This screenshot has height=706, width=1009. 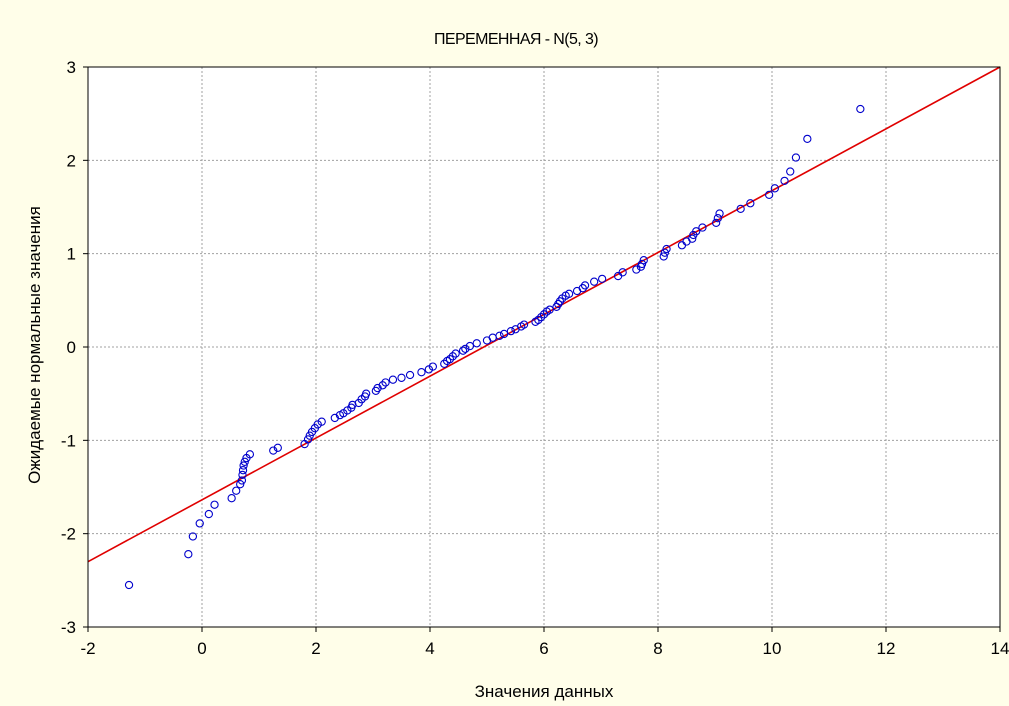 What do you see at coordinates (657, 648) in the screenshot?
I see `x-tick-label: 8` at bounding box center [657, 648].